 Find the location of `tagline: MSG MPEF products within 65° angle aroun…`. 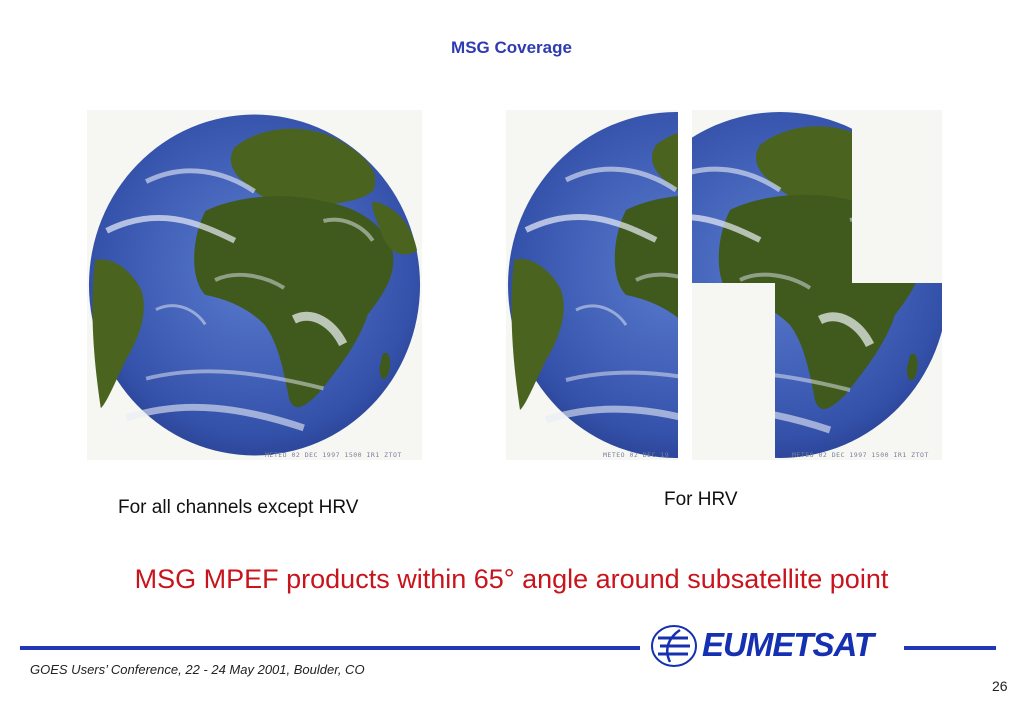

tagline: MSG MPEF products within 65° angle aroun… is located at coordinates (511, 579).